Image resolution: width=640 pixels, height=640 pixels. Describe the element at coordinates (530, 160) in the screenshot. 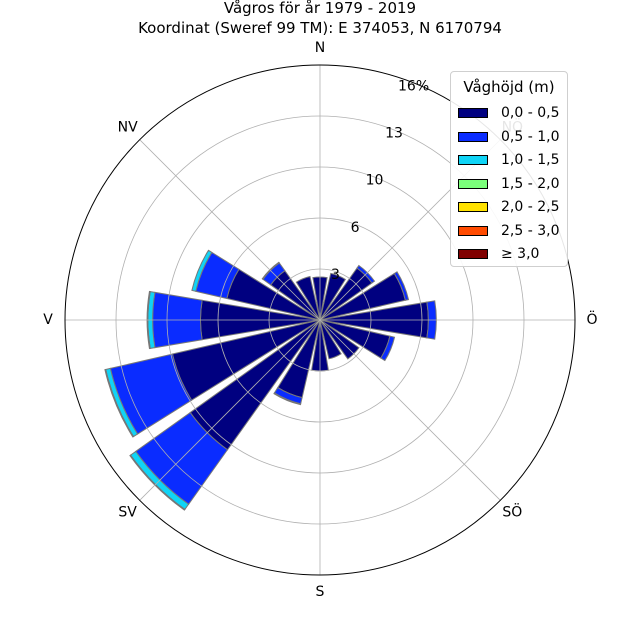

I see `legend-label: 1,0 - 1,5` at that location.